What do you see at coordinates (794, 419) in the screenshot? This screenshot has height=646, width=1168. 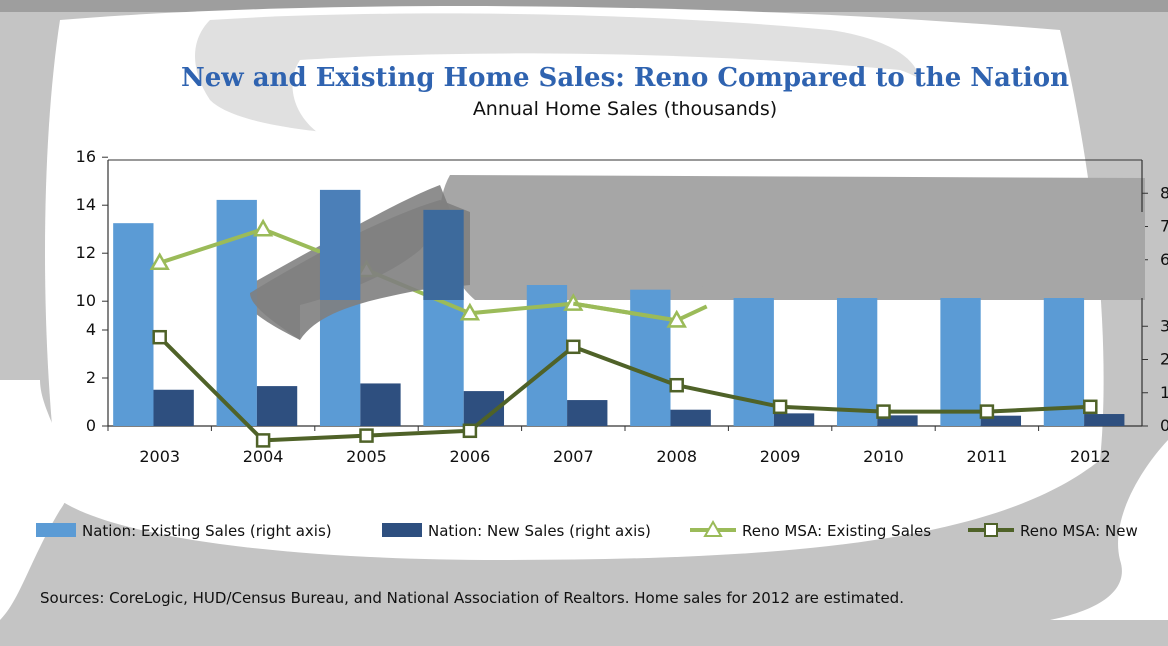 I see `bar-nation-new-2009` at bounding box center [794, 419].